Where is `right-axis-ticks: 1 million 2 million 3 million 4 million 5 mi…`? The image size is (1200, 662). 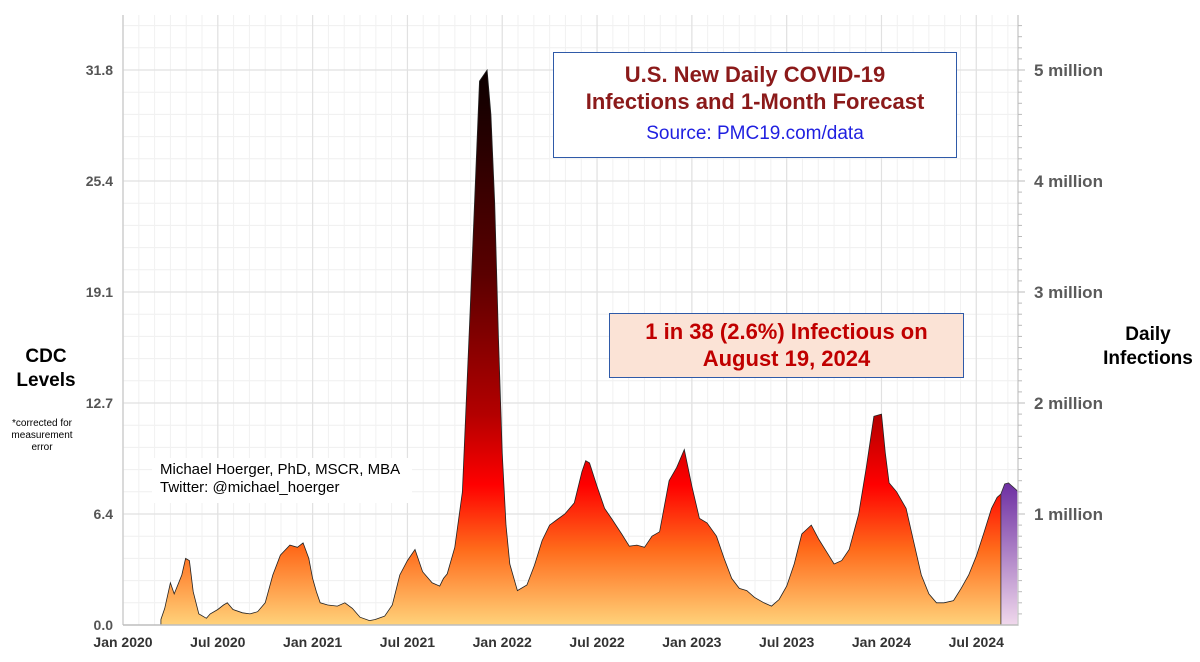
right-axis-ticks: 1 million 2 million 3 million 4 million 5 mi… is located at coordinates (1068, 292).